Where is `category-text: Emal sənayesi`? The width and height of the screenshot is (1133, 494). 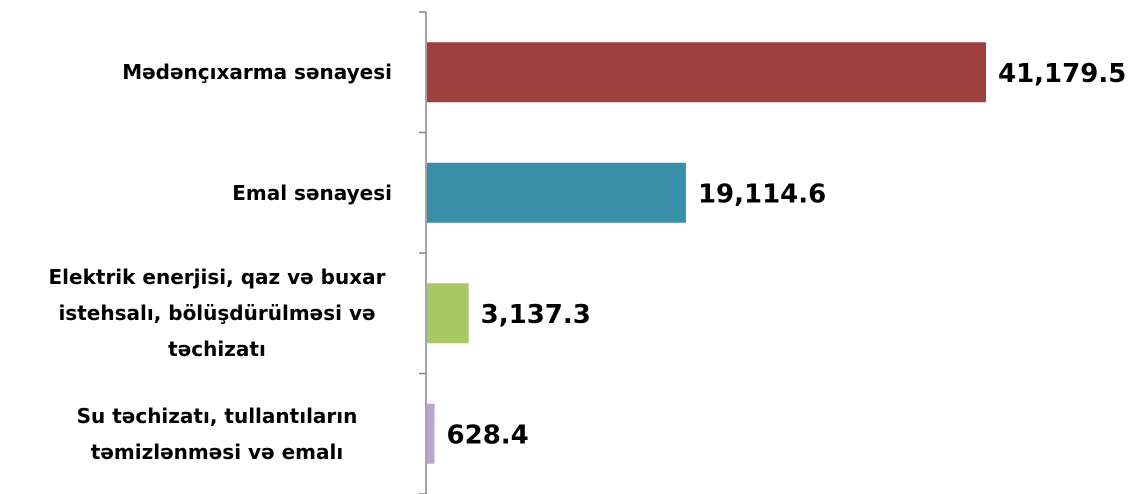 category-text: Emal sənayesi is located at coordinates (312, 192).